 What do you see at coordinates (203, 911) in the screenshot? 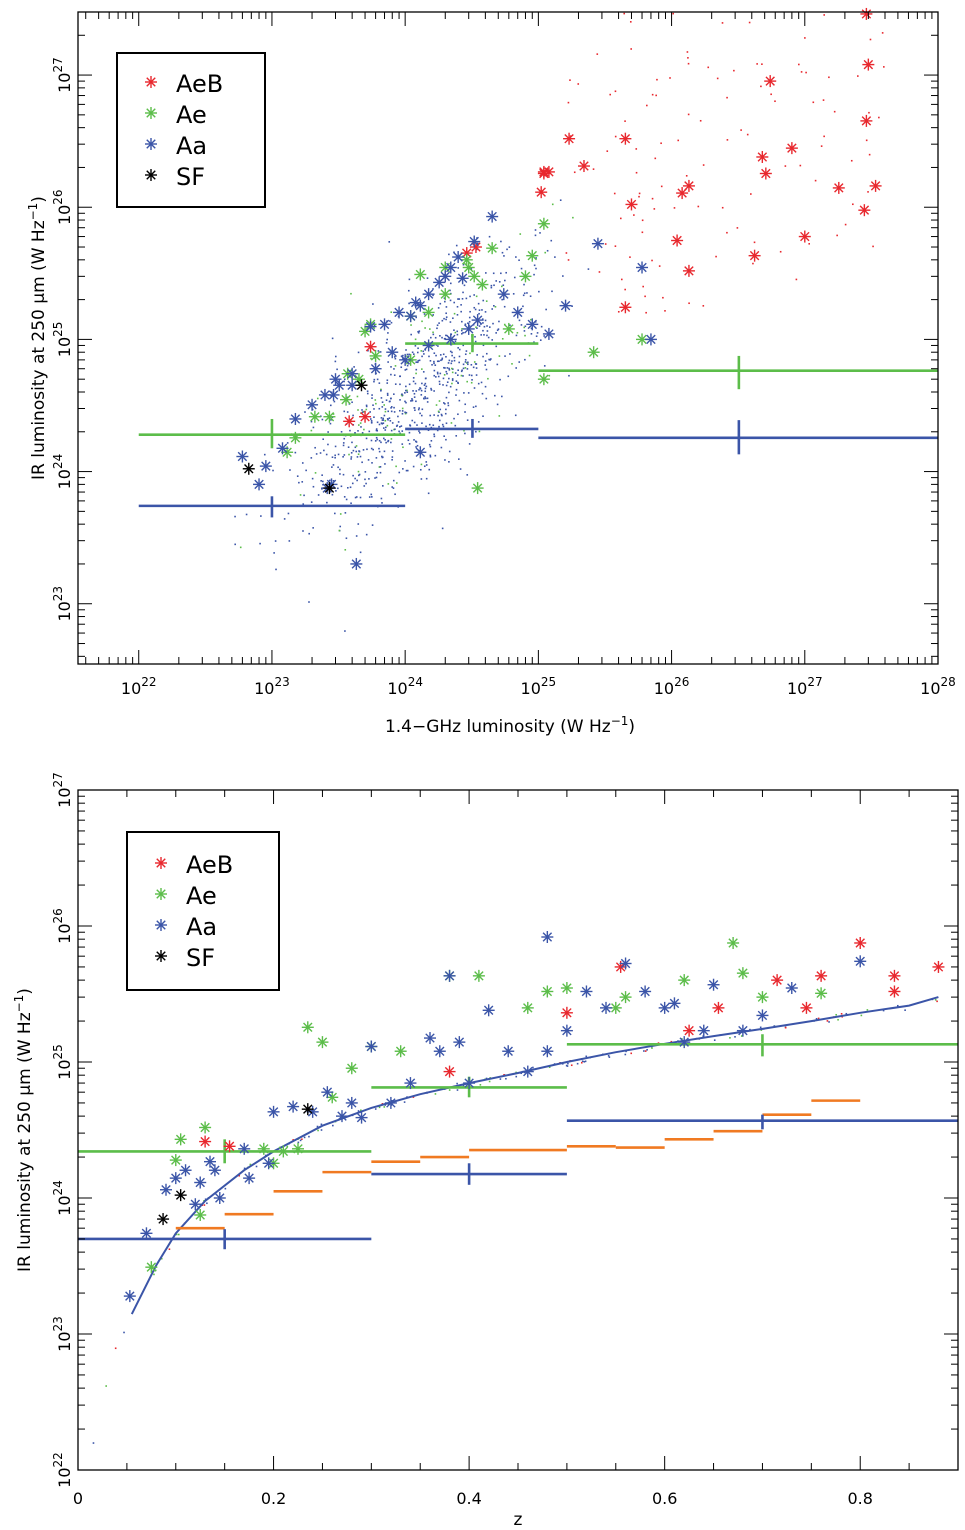
I see `bottom-legend-box` at bounding box center [203, 911].